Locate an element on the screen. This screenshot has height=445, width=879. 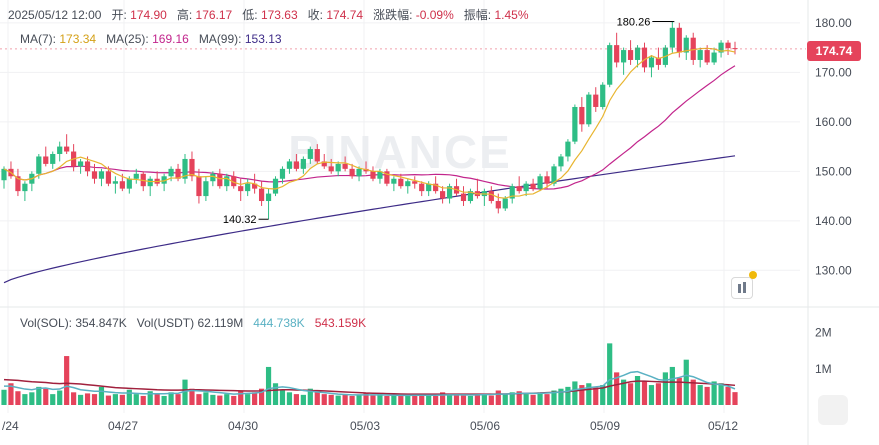
time-tick-label: 05/06 is located at coordinates (485, 426).